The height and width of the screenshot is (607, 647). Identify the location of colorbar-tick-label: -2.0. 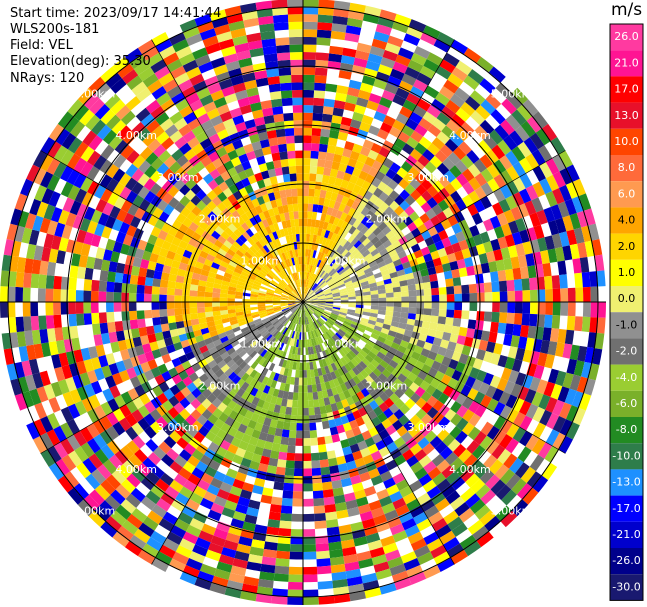
(626, 351).